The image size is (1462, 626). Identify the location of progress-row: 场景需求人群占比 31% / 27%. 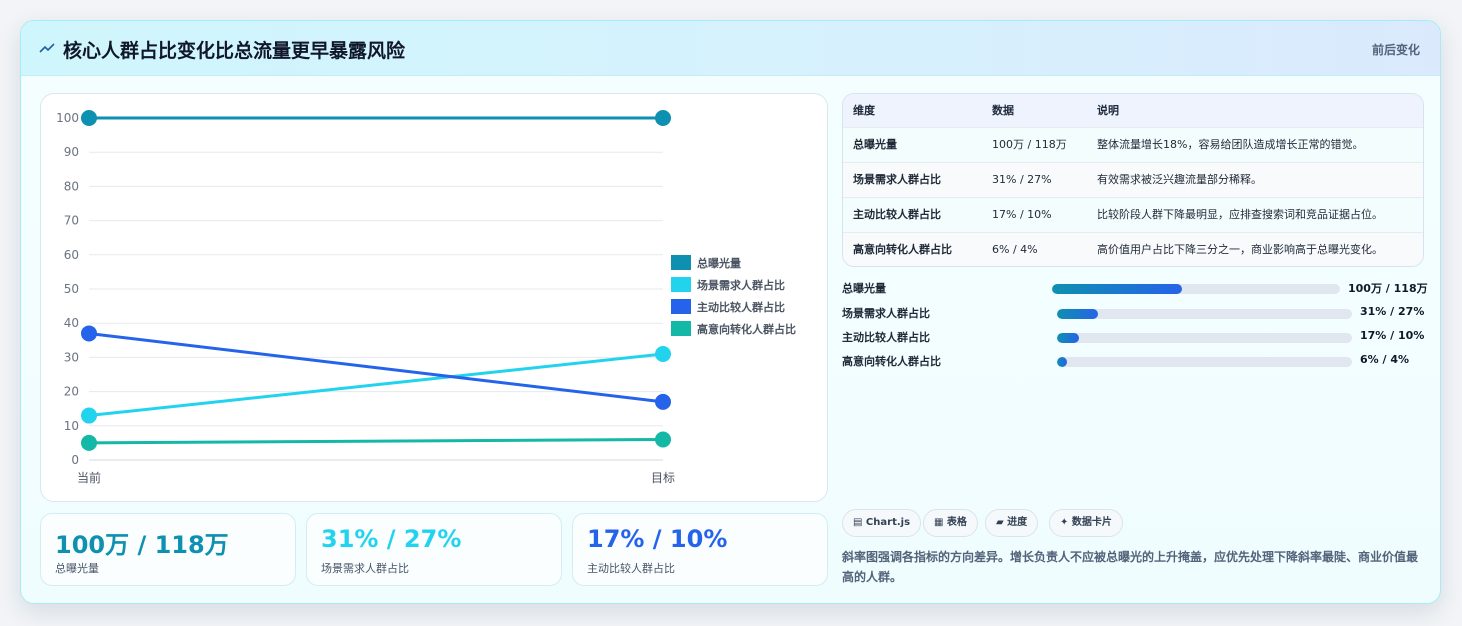
(1134, 312).